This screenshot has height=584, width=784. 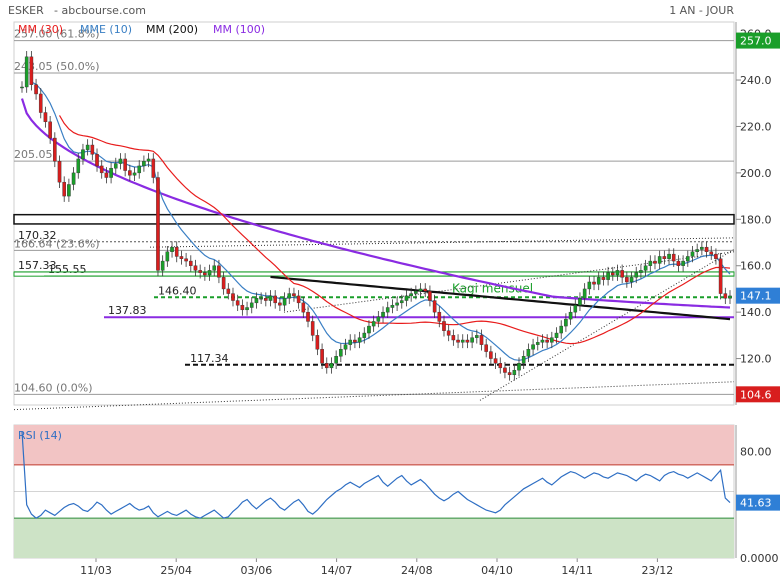 I want to click on level-label: 155.55, so click(x=67, y=269).